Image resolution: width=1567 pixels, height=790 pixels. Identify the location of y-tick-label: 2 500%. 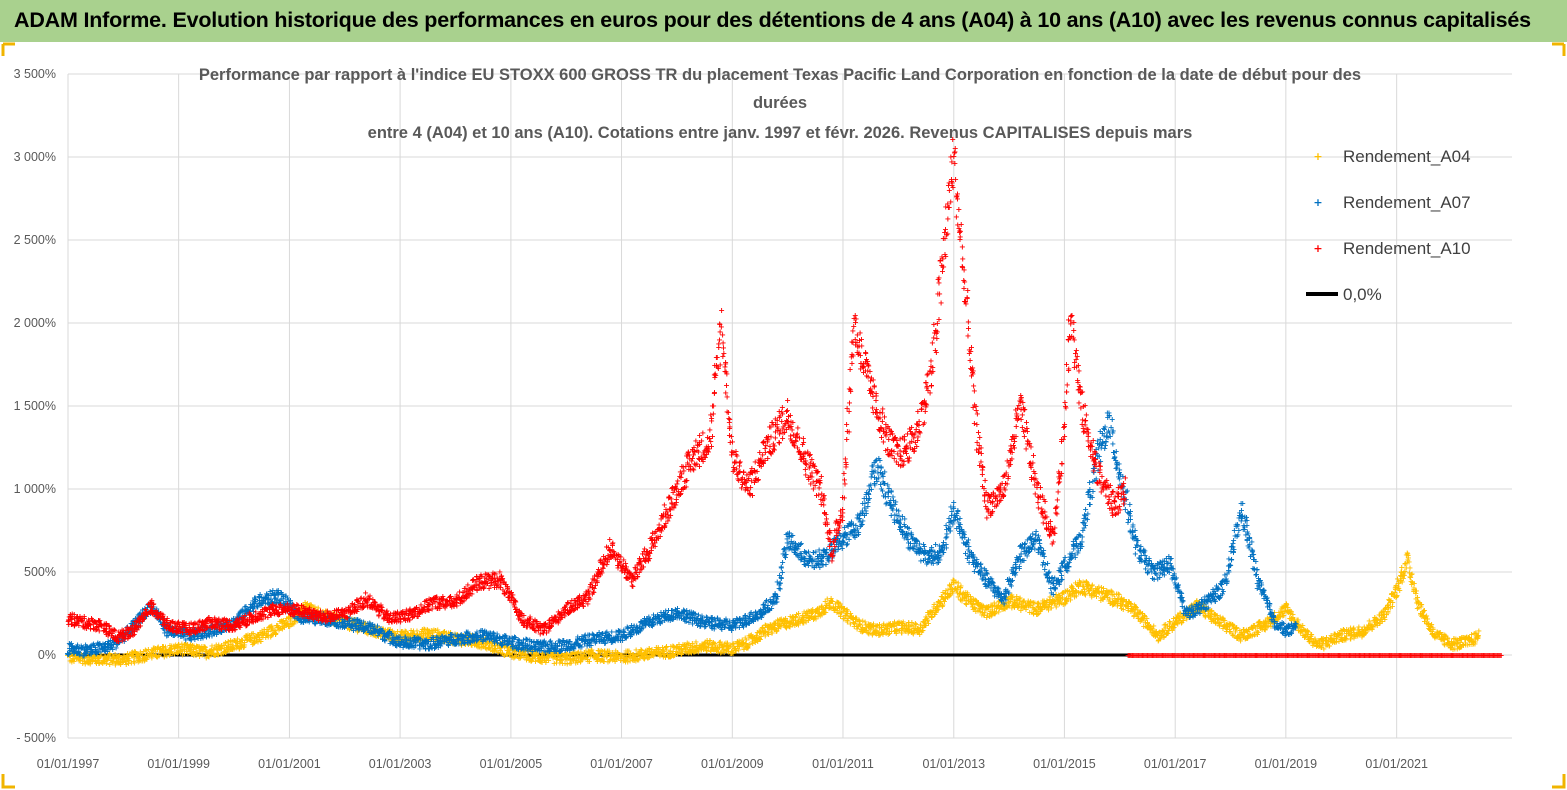
(35, 240).